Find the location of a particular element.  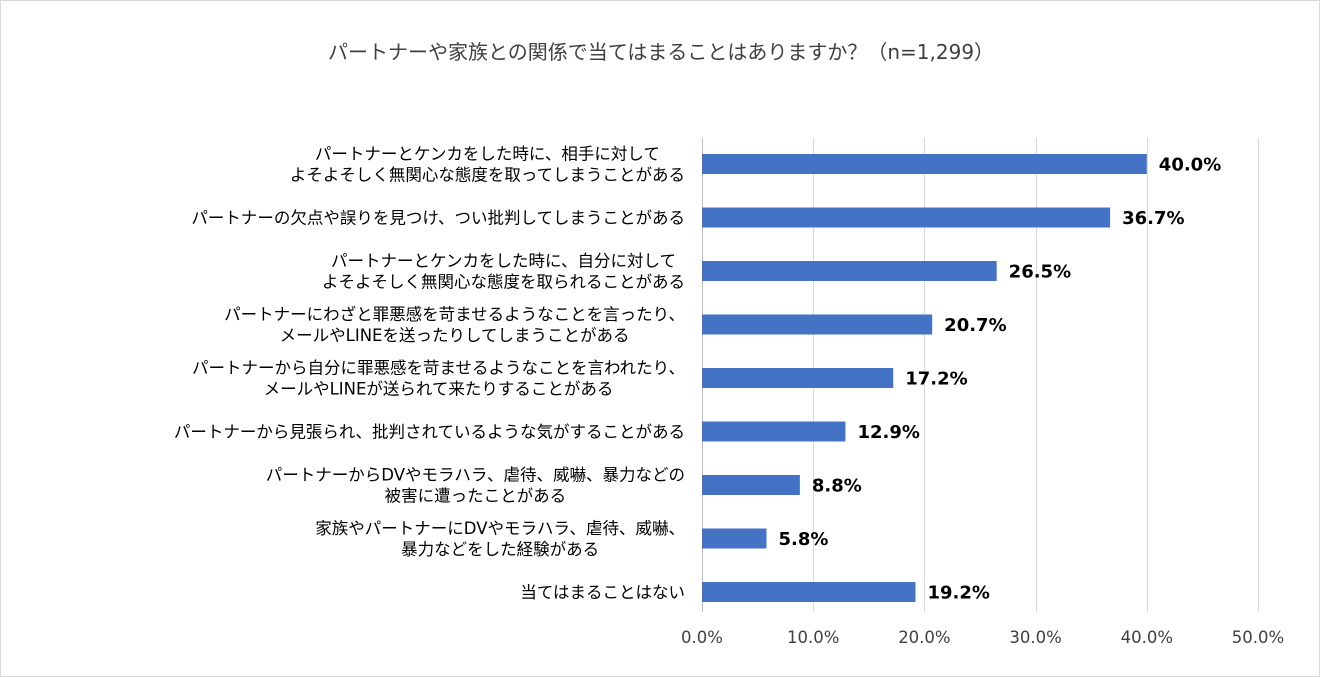

category-label-2-line-1: よそよそしく無関心な態度を取られることがある is located at coordinates (503, 282).